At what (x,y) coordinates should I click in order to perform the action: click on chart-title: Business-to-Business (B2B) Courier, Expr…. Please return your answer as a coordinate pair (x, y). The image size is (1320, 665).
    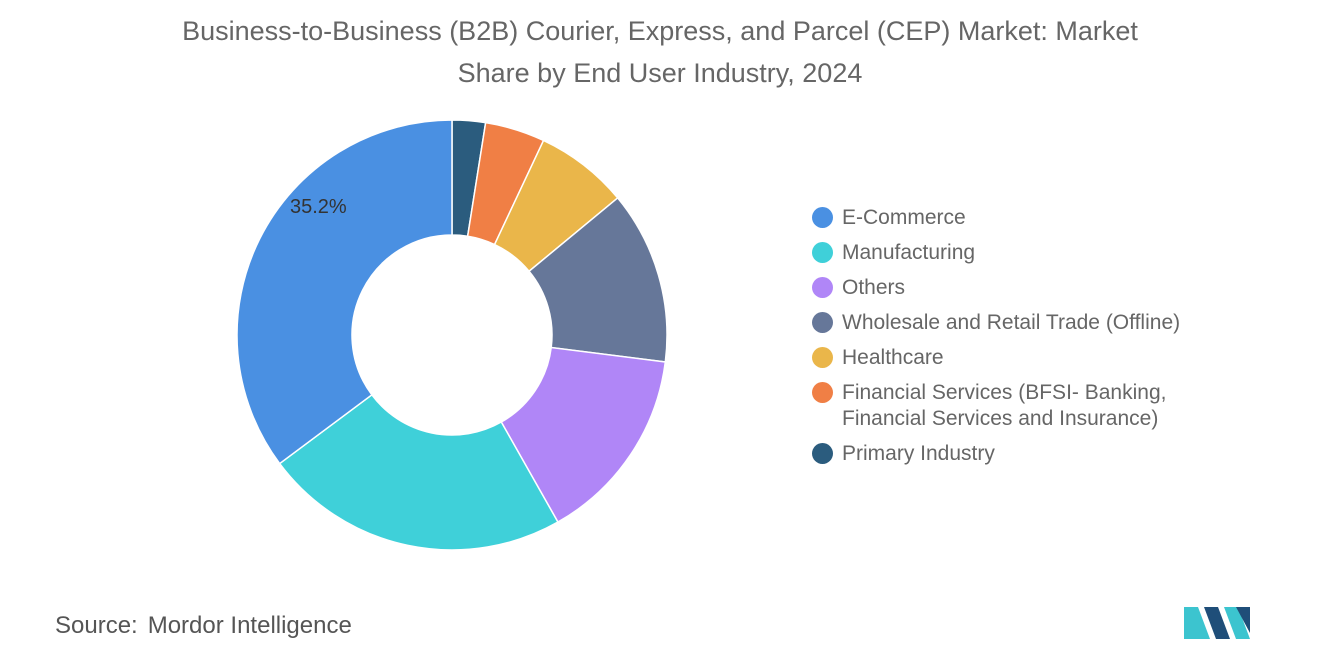
    Looking at the image, I should click on (660, 52).